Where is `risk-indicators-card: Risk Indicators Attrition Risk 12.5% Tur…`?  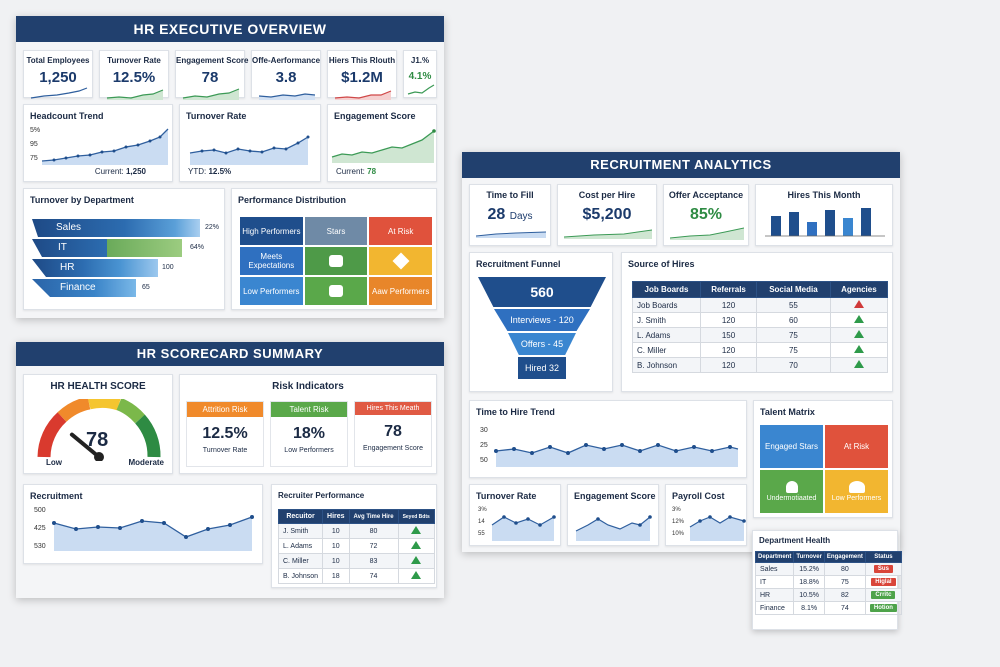
risk-indicators-card: Risk Indicators Attrition Risk 12.5% Tur… is located at coordinates (308, 424).